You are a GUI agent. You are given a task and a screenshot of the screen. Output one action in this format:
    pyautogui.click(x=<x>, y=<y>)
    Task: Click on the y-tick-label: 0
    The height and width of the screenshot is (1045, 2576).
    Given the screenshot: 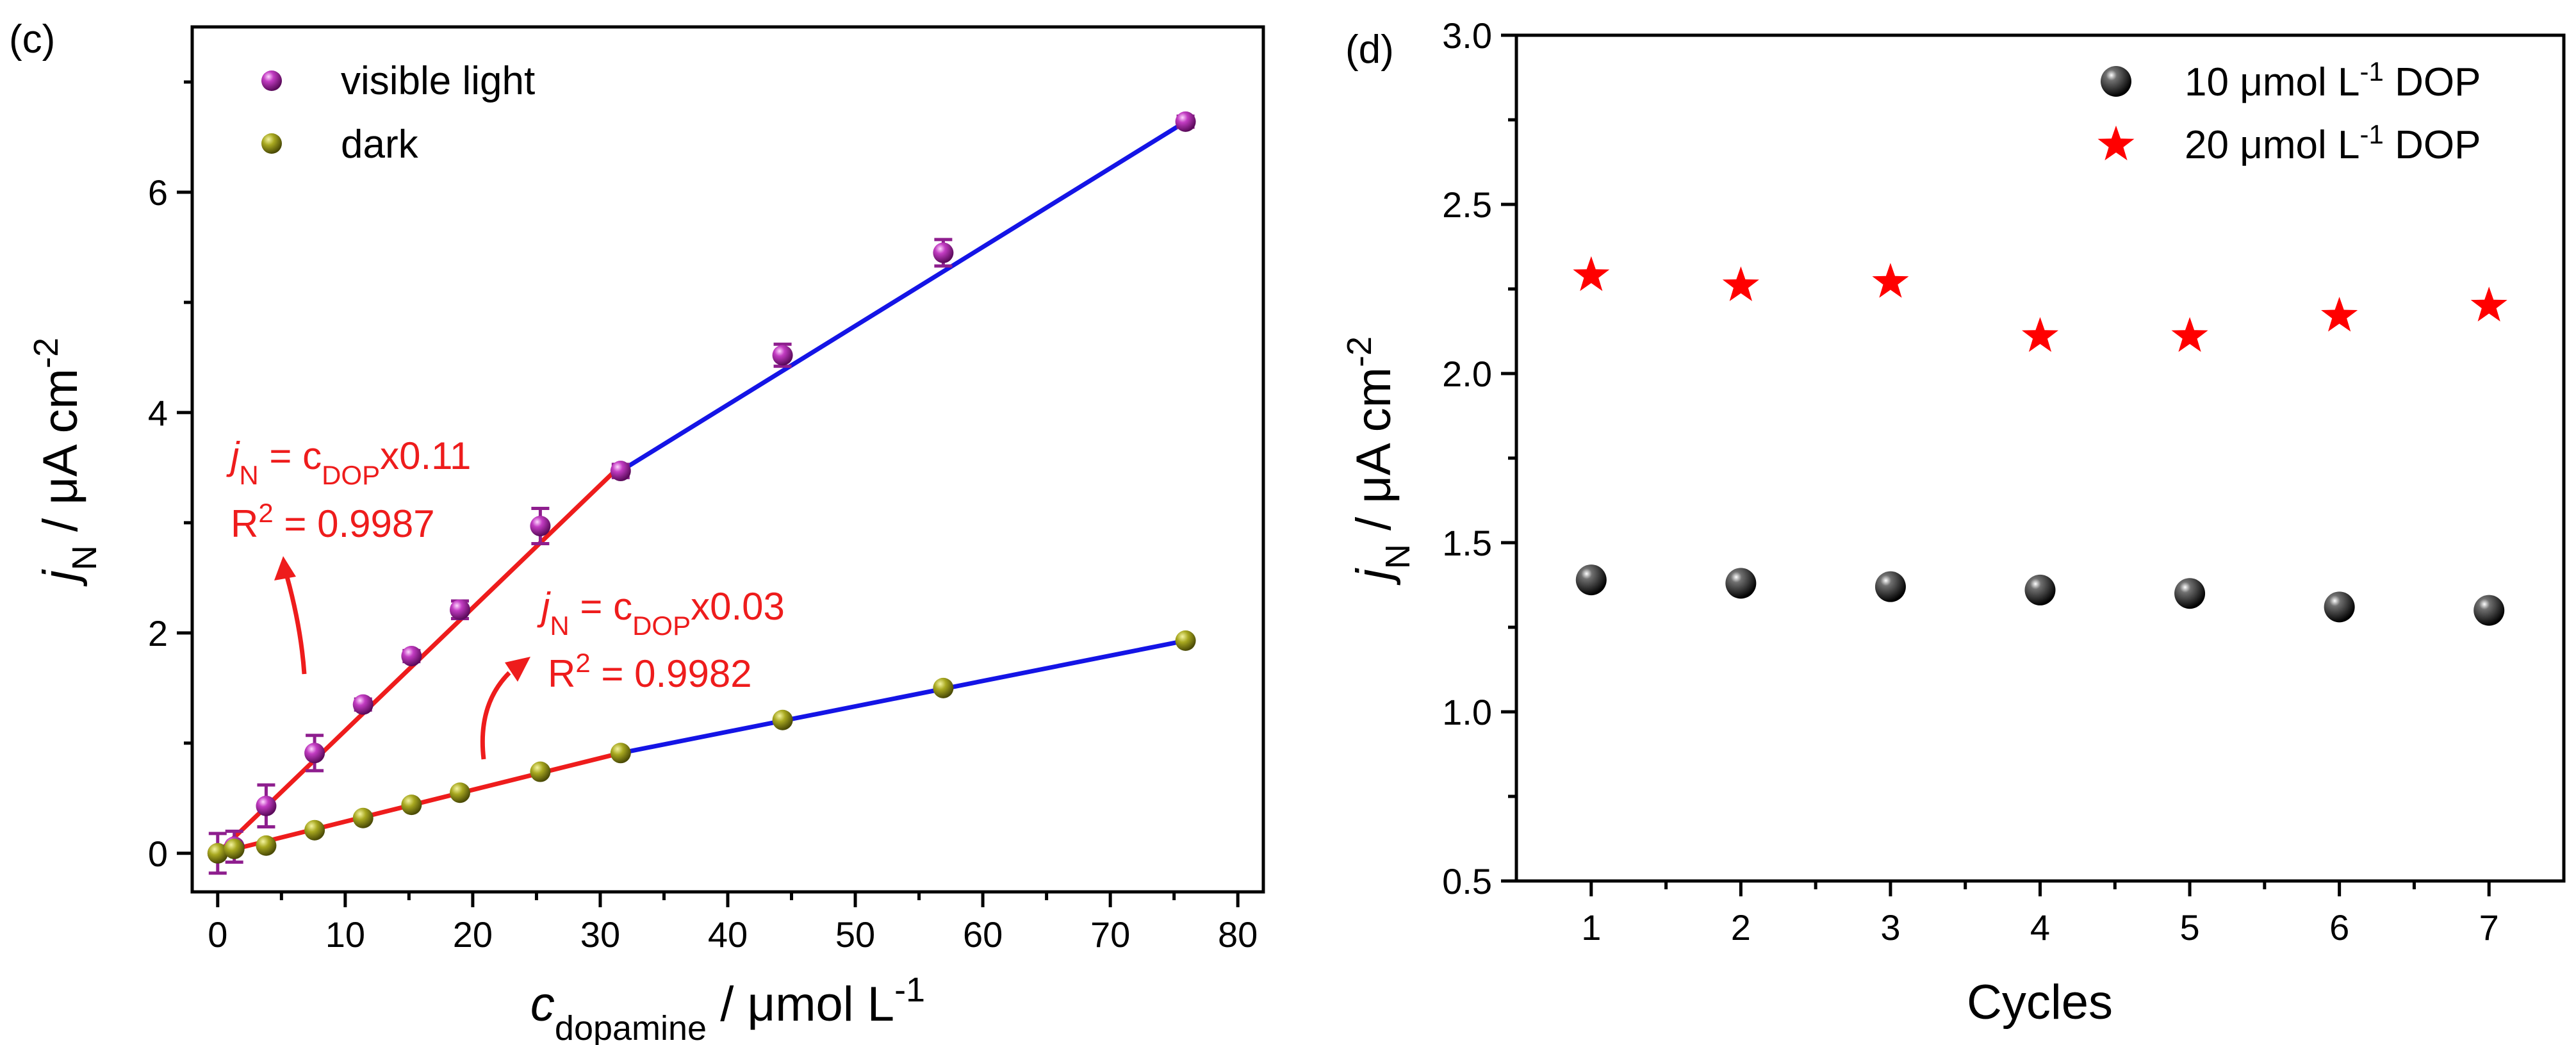 What is the action you would take?
    pyautogui.click(x=158, y=854)
    